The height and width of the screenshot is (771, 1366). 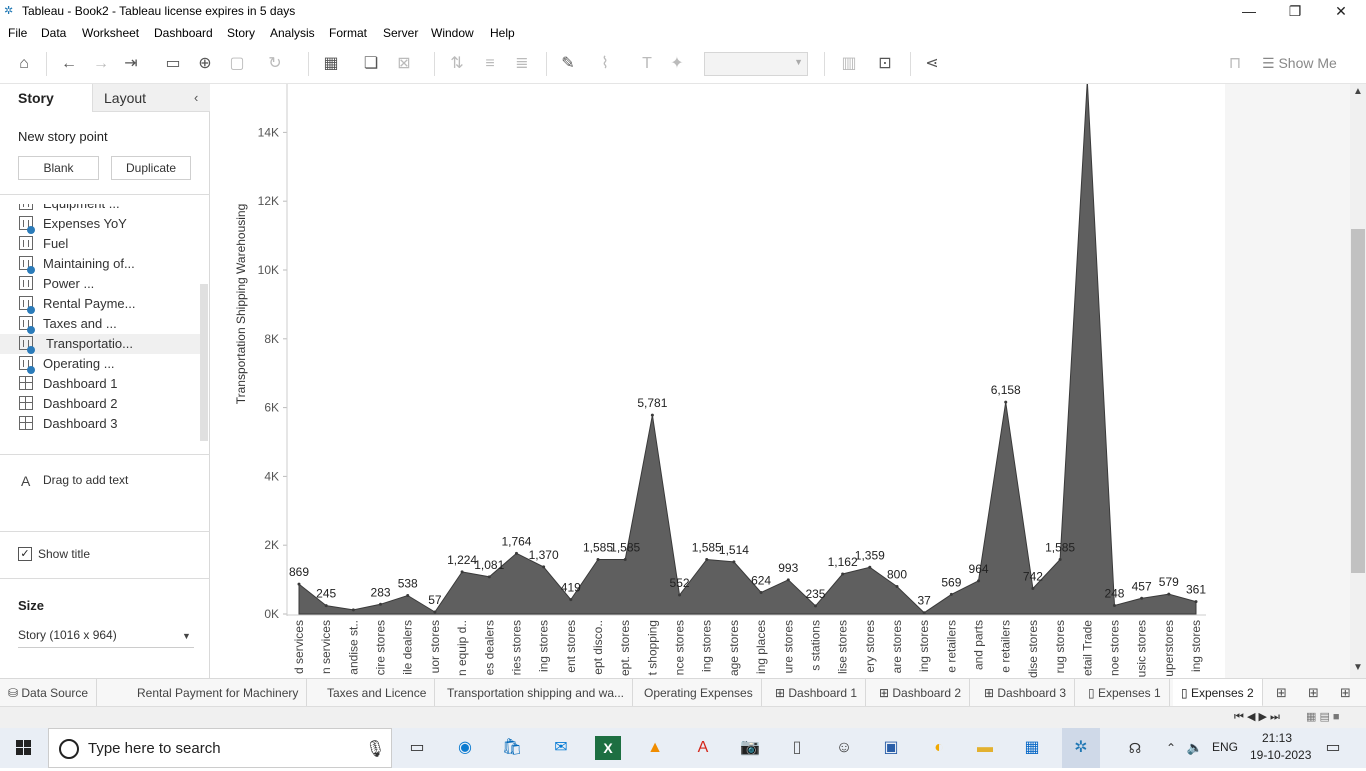 I want to click on swap-icon: ⇅, so click(x=457, y=63).